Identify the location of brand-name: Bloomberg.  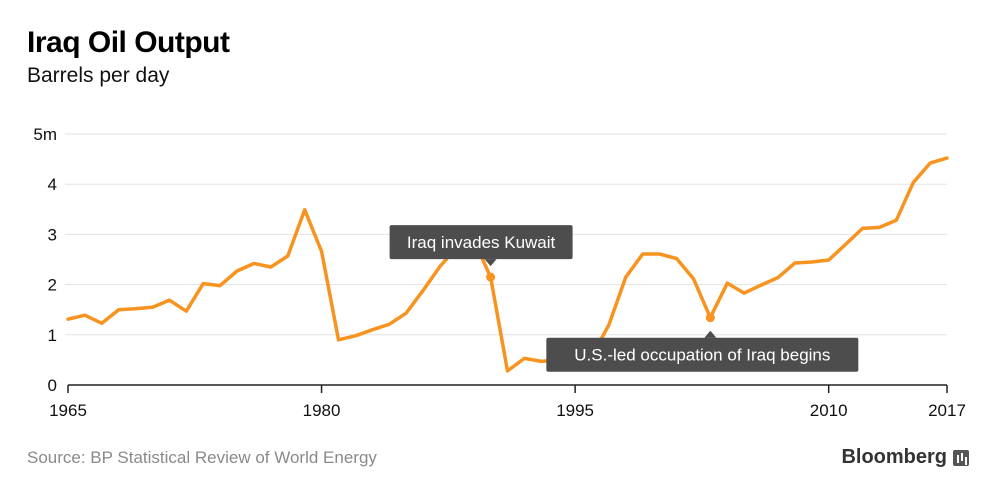
(894, 457).